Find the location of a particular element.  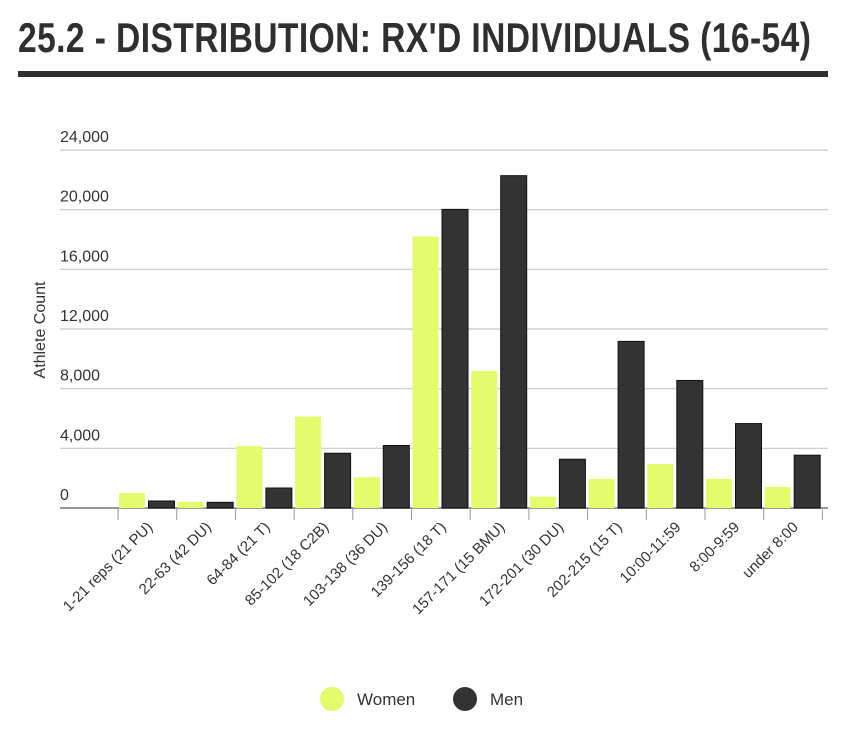

y-tick-label: 24,000 is located at coordinates (84, 137).